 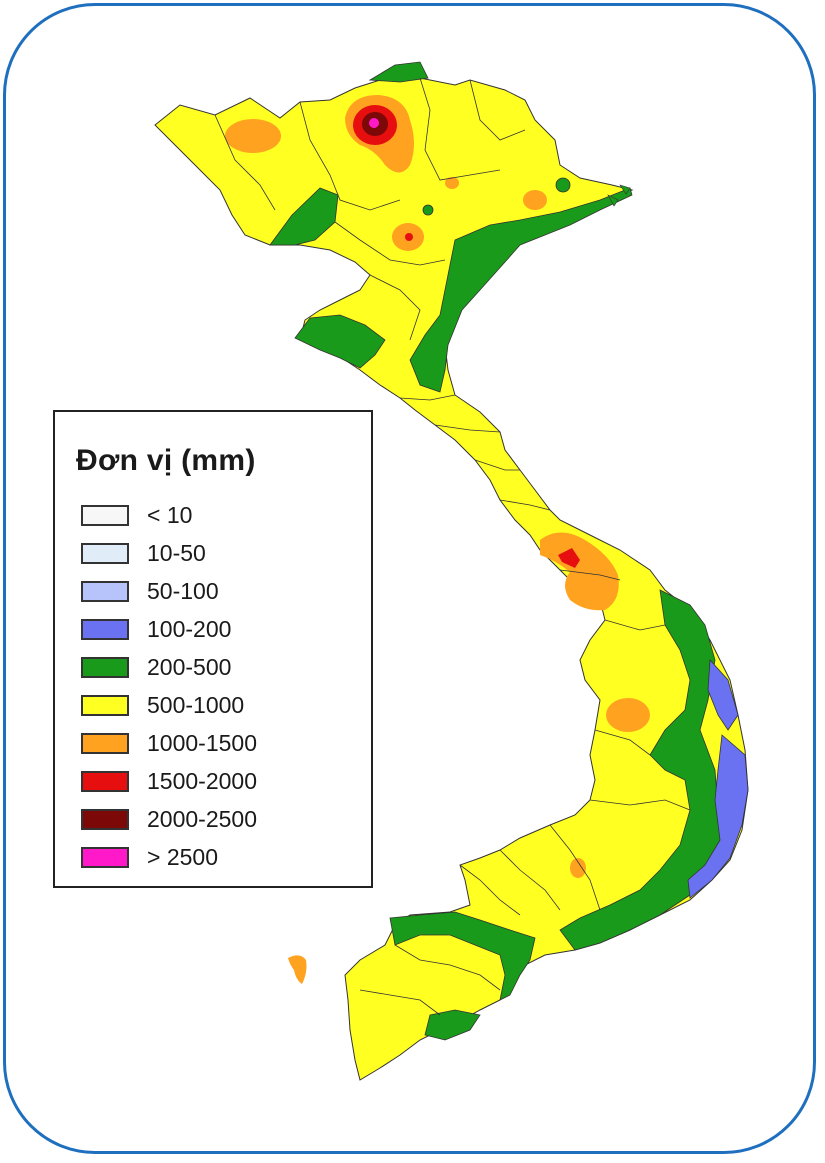 I want to click on legend-title: Đơn vị (mm), so click(x=166, y=460).